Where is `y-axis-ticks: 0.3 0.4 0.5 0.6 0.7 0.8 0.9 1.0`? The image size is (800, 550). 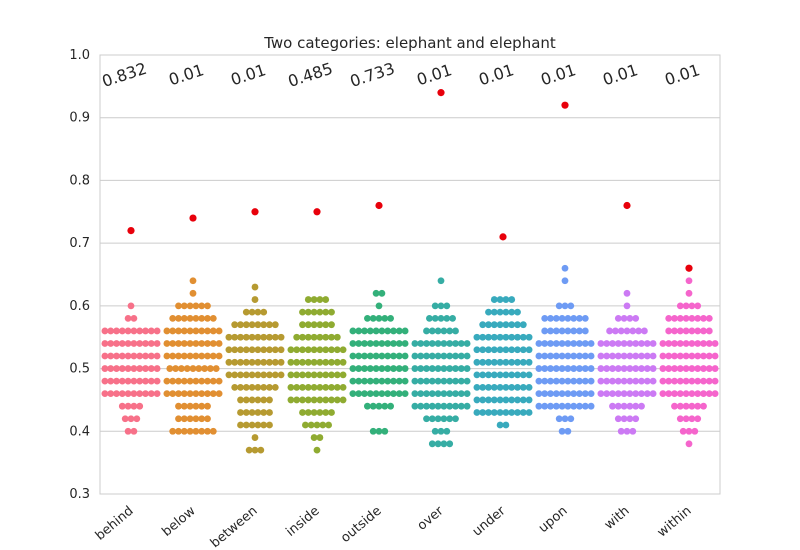 y-axis-ticks: 0.3 0.4 0.5 0.6 0.7 0.8 0.9 1.0 is located at coordinates (79, 275).